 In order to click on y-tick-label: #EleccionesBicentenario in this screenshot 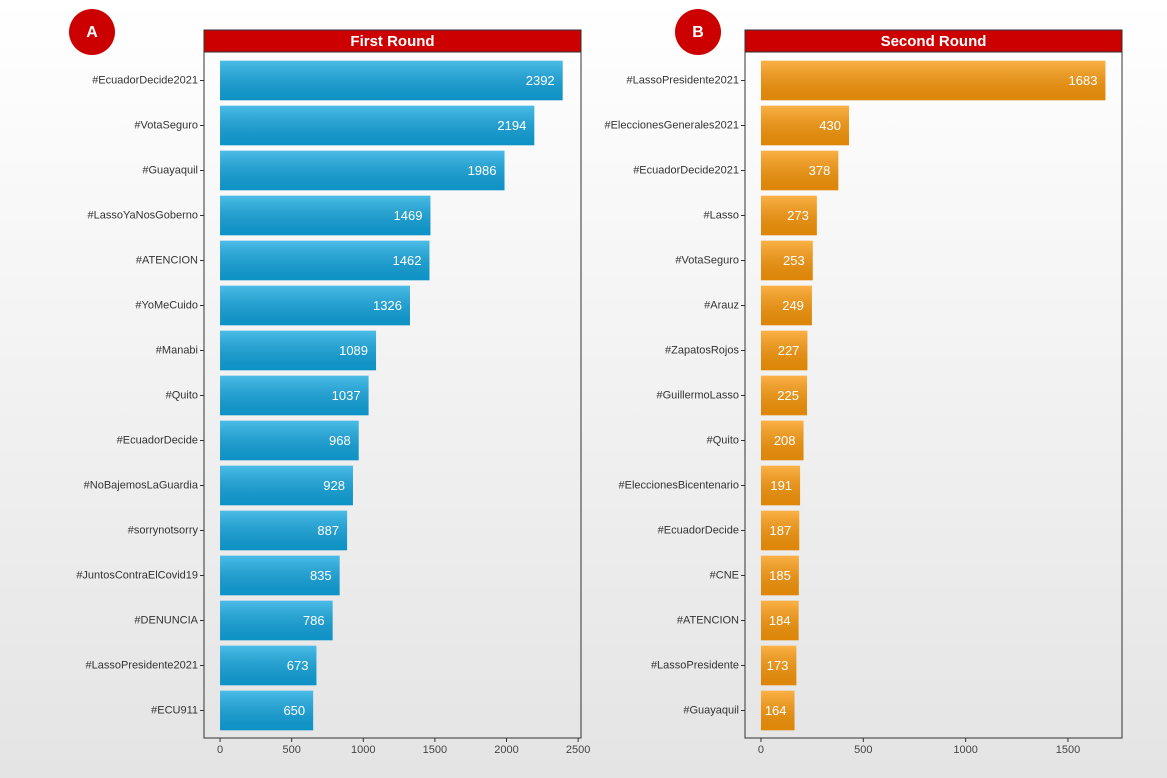, I will do `click(679, 485)`.